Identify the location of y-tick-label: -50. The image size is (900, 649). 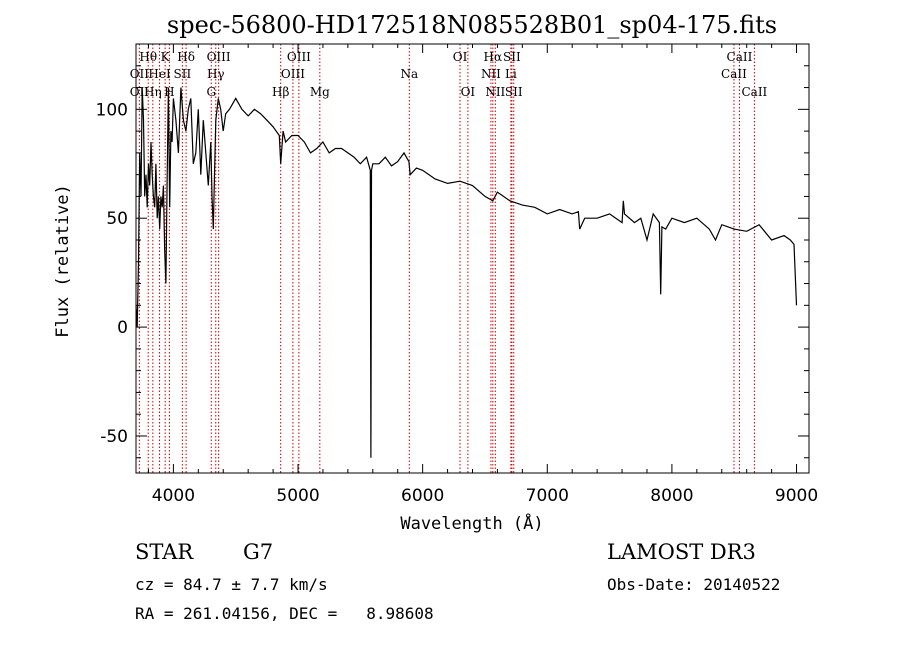
(114, 437).